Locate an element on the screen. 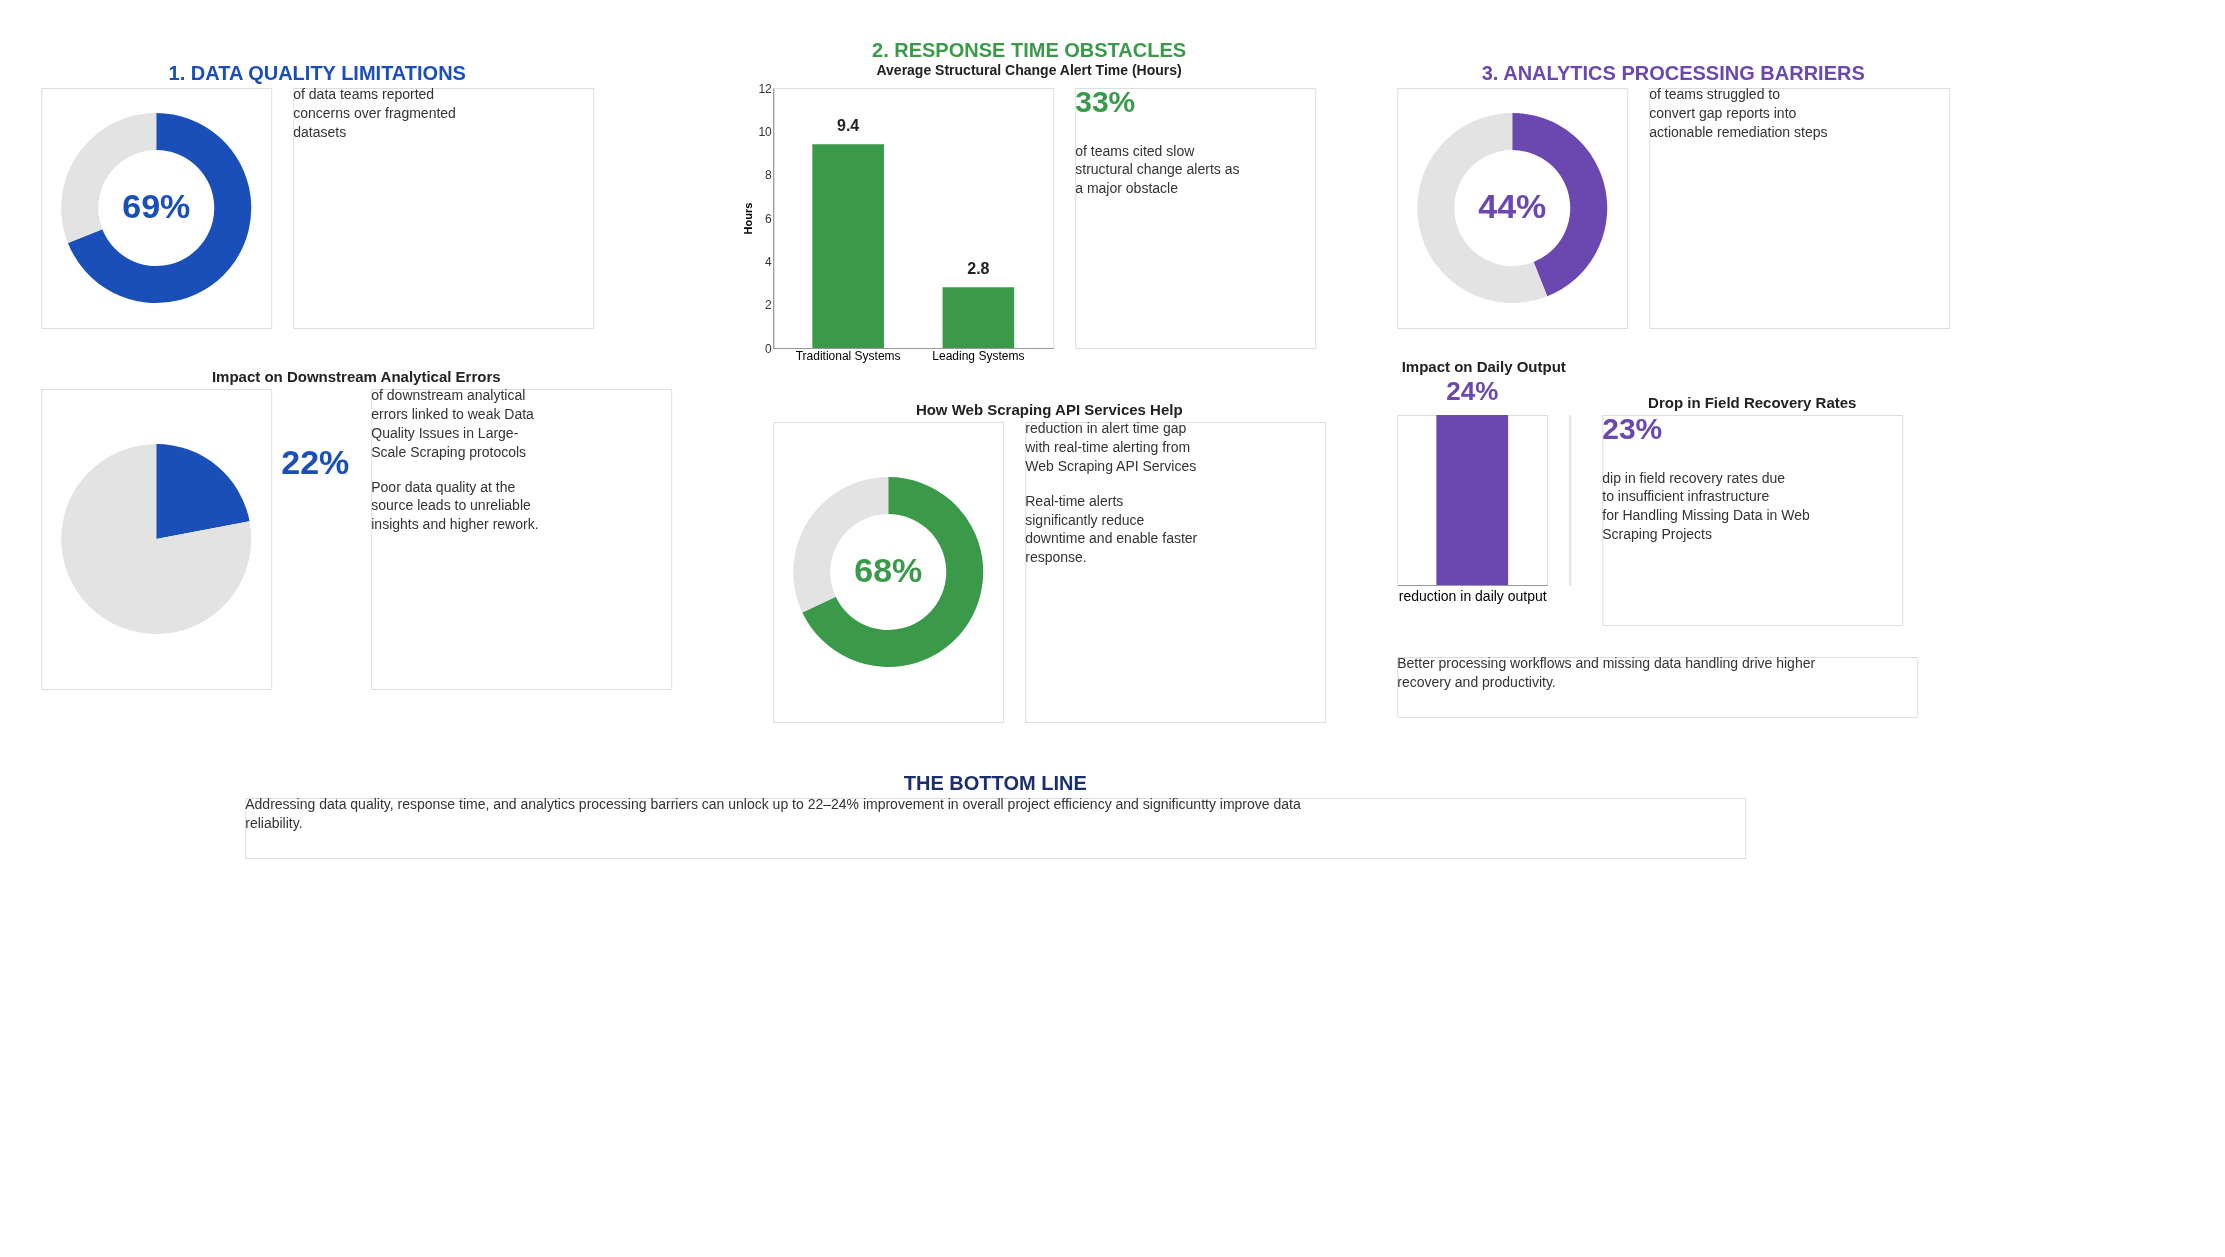 The width and height of the screenshot is (2225, 1257). text: of downstream analytical errors linked to weak Data Quality Issues in Large-Scale Scraping protocols is located at coordinates (453, 423).